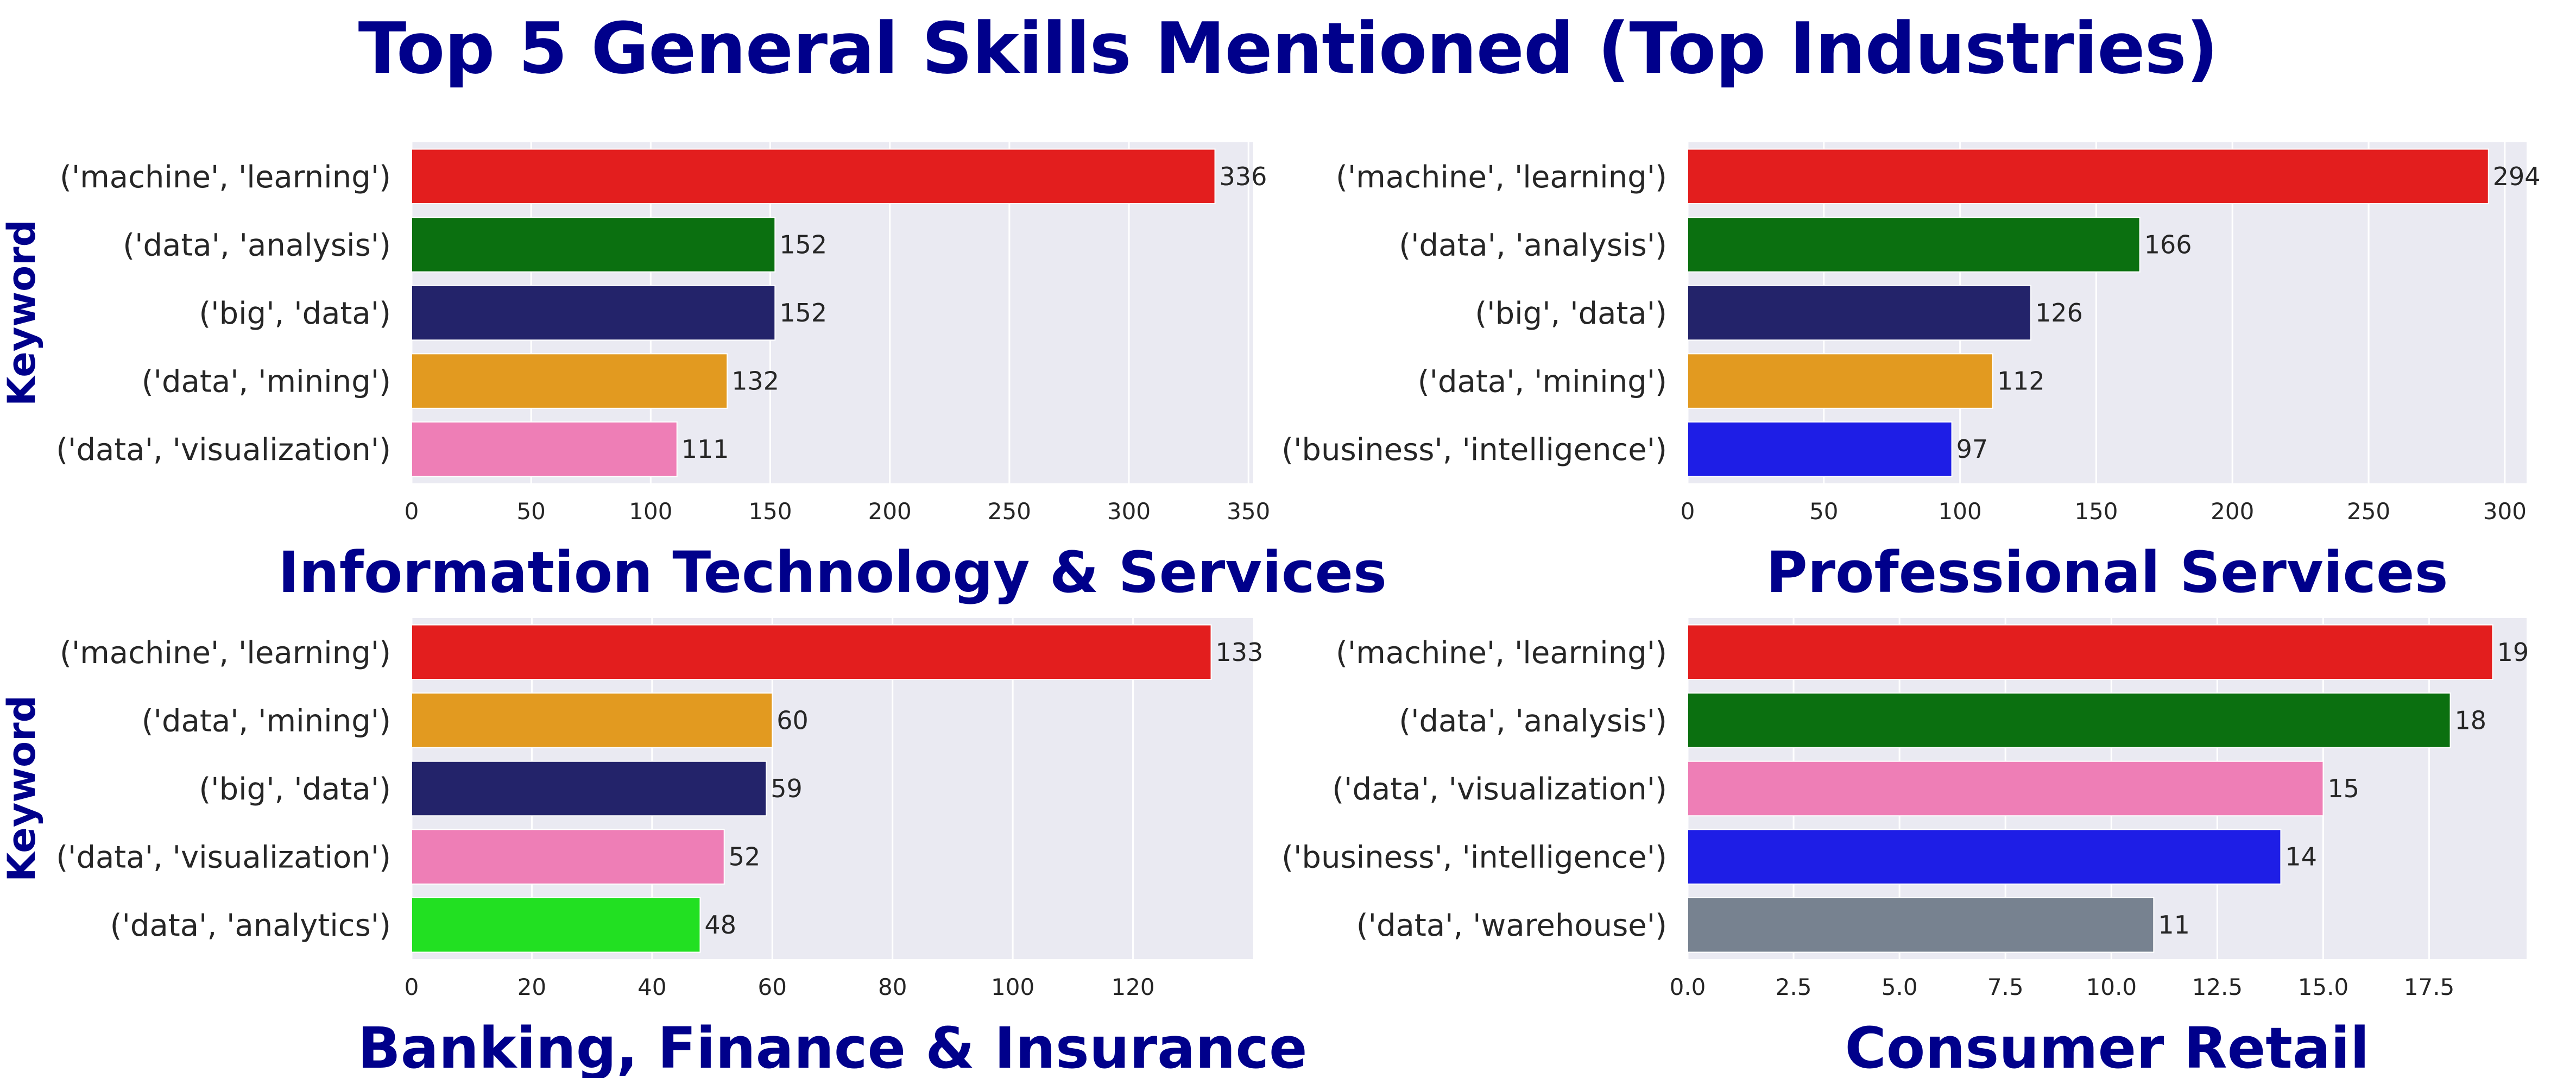 The image size is (2576, 1078). What do you see at coordinates (2471, 720) in the screenshot?
I see `data-label: 18` at bounding box center [2471, 720].